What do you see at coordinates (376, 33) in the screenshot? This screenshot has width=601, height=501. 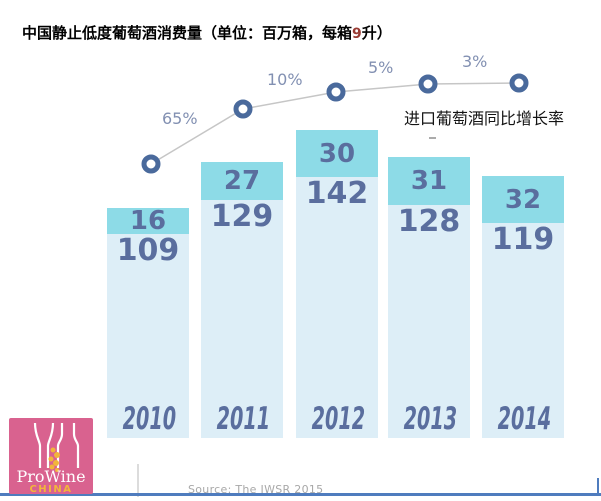 I see `chart-title-tail: 升）` at bounding box center [376, 33].